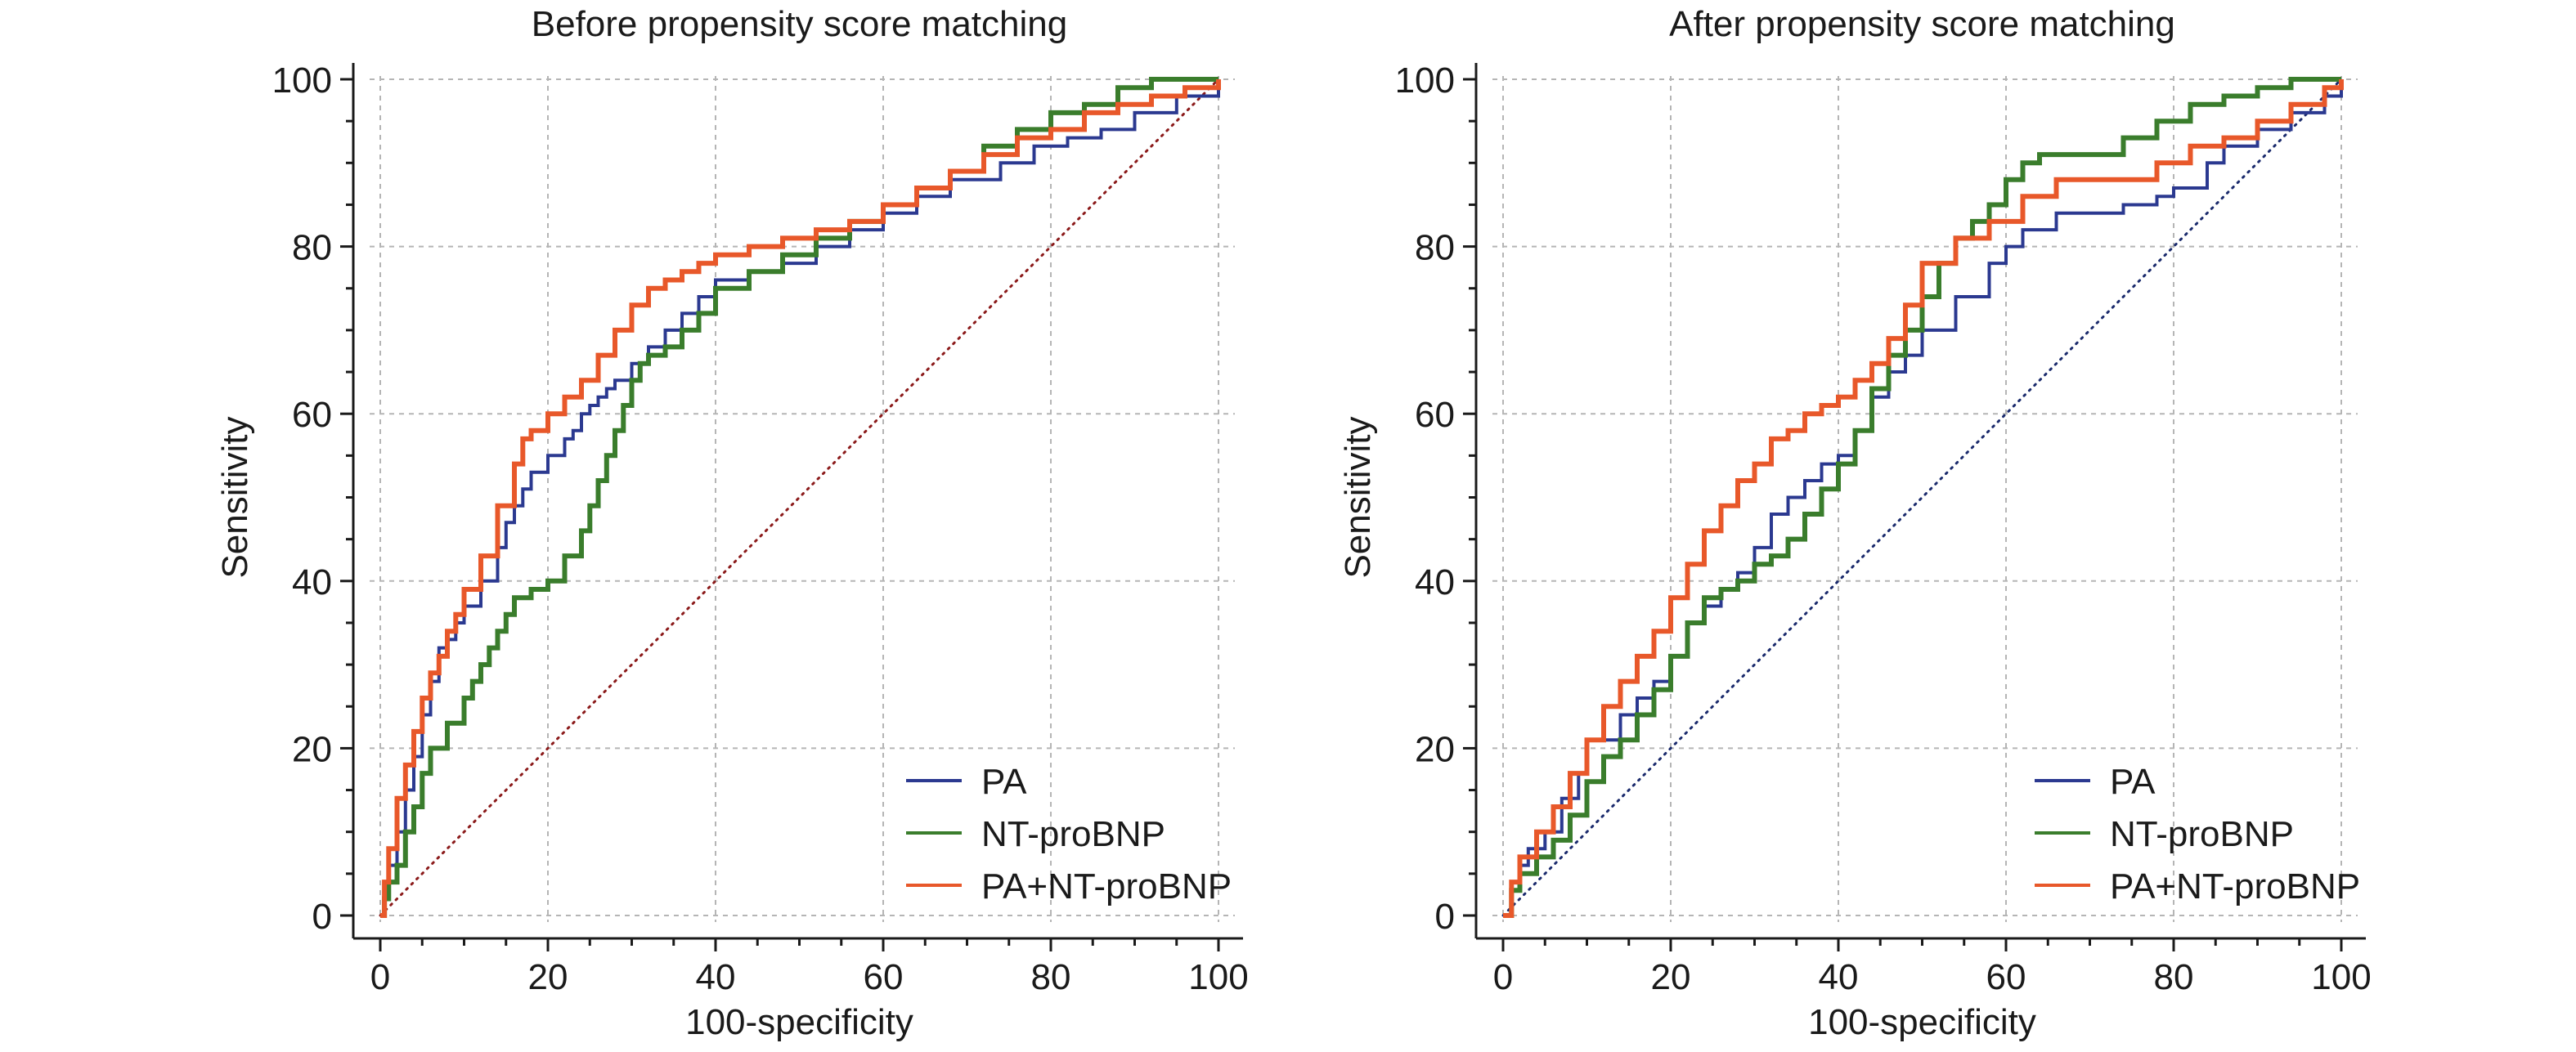  What do you see at coordinates (1922, 24) in the screenshot?
I see `chart-title: After propensity score matching` at bounding box center [1922, 24].